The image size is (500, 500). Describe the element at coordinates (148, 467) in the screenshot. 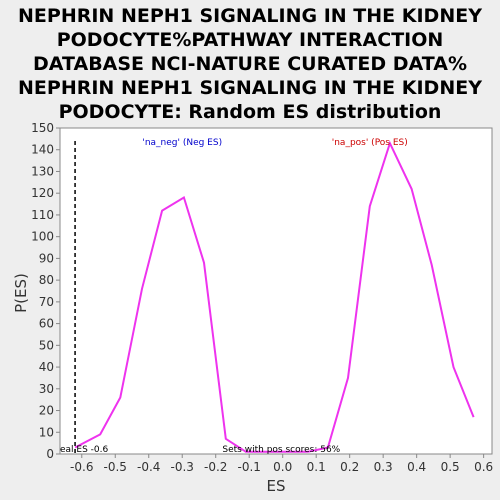

I see `x-tick-label: -0.4` at that location.